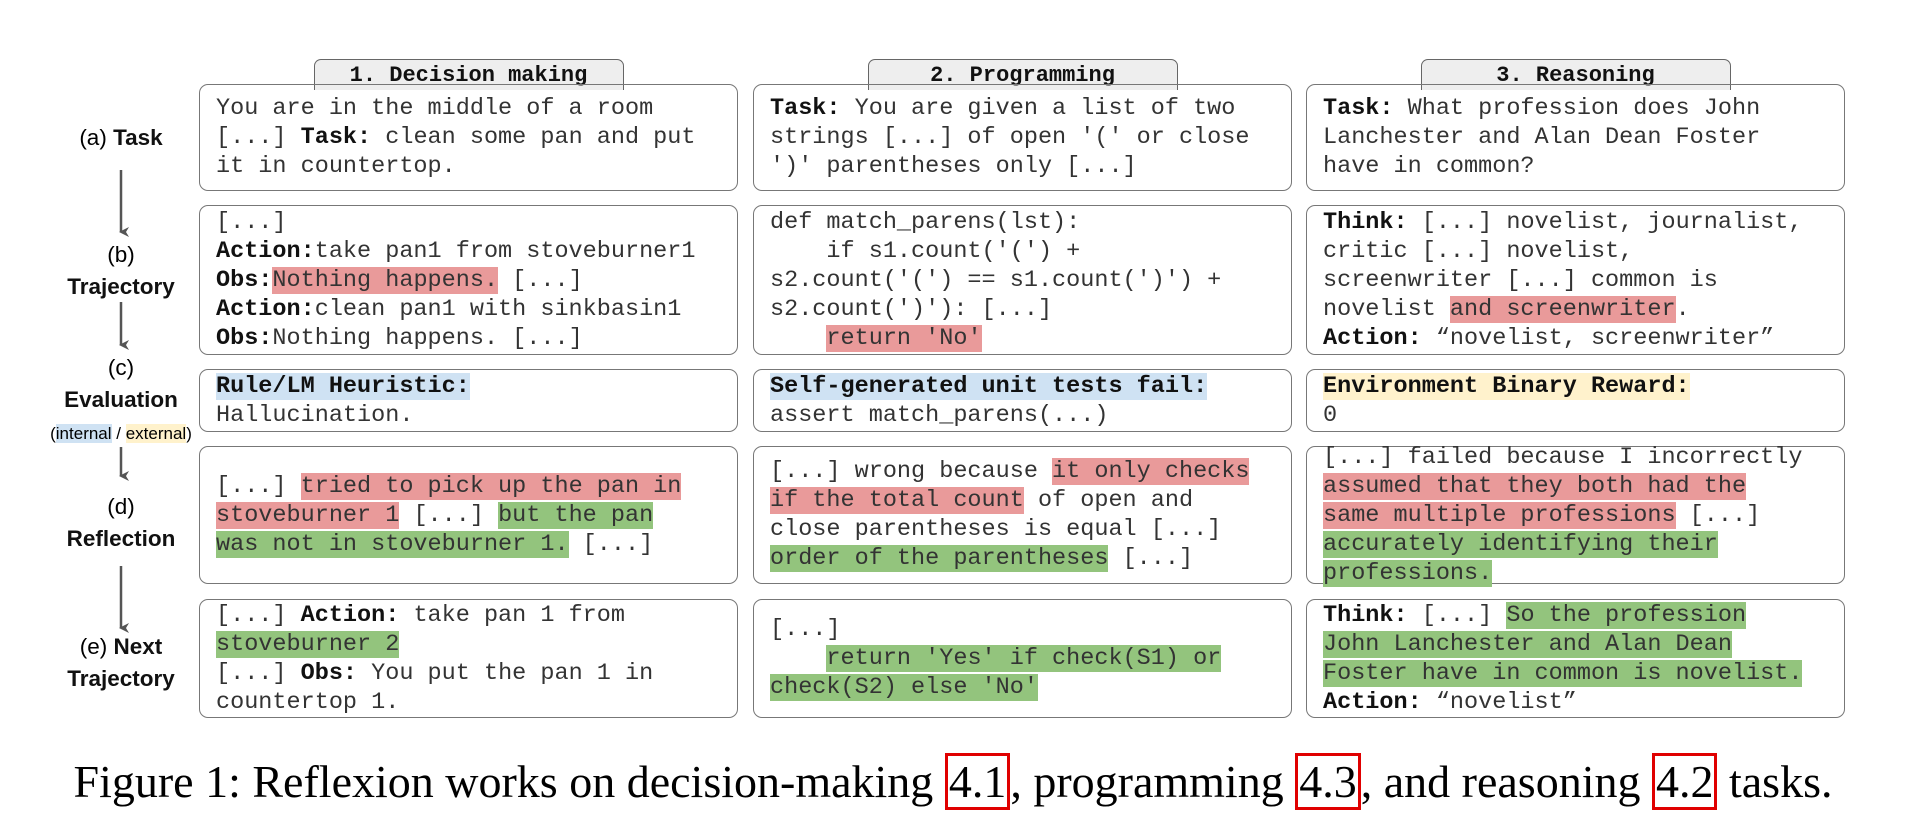 Image resolution: width=1906 pixels, height=826 pixels. I want to click on text-line: s2.count('(') == s1.count(')') +, so click(1022, 280).